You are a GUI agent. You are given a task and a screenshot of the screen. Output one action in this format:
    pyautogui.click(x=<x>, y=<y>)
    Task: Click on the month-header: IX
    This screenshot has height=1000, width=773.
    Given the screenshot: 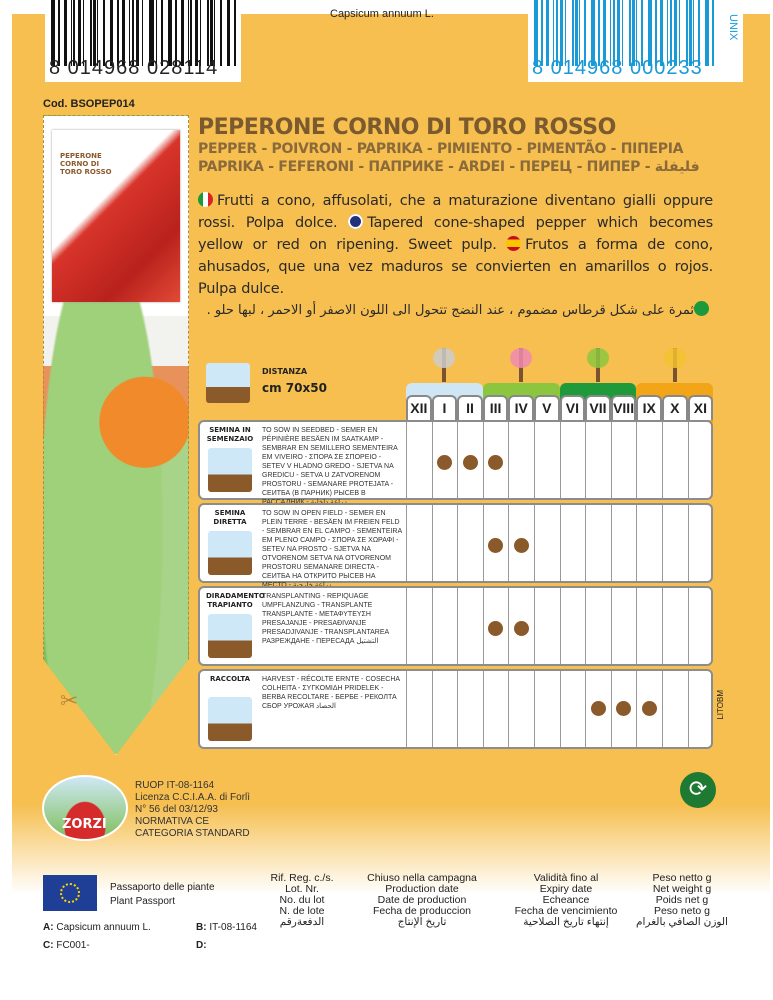 What is the action you would take?
    pyautogui.click(x=649, y=407)
    